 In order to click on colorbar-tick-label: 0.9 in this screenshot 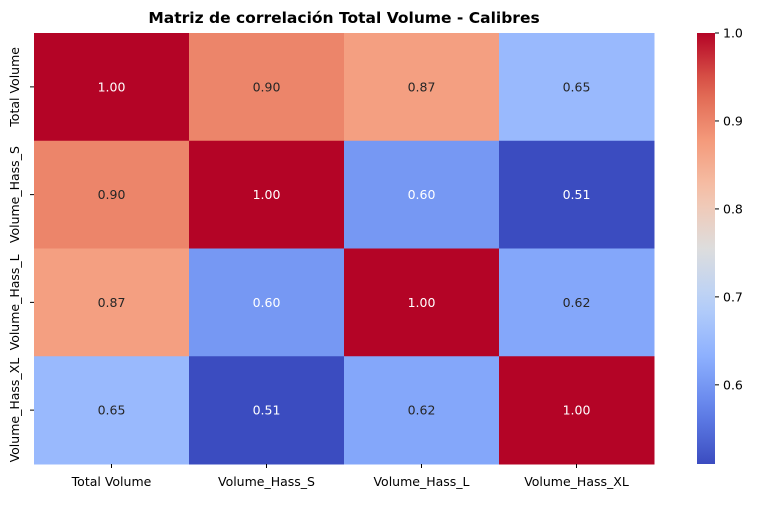, I will do `click(733, 120)`.